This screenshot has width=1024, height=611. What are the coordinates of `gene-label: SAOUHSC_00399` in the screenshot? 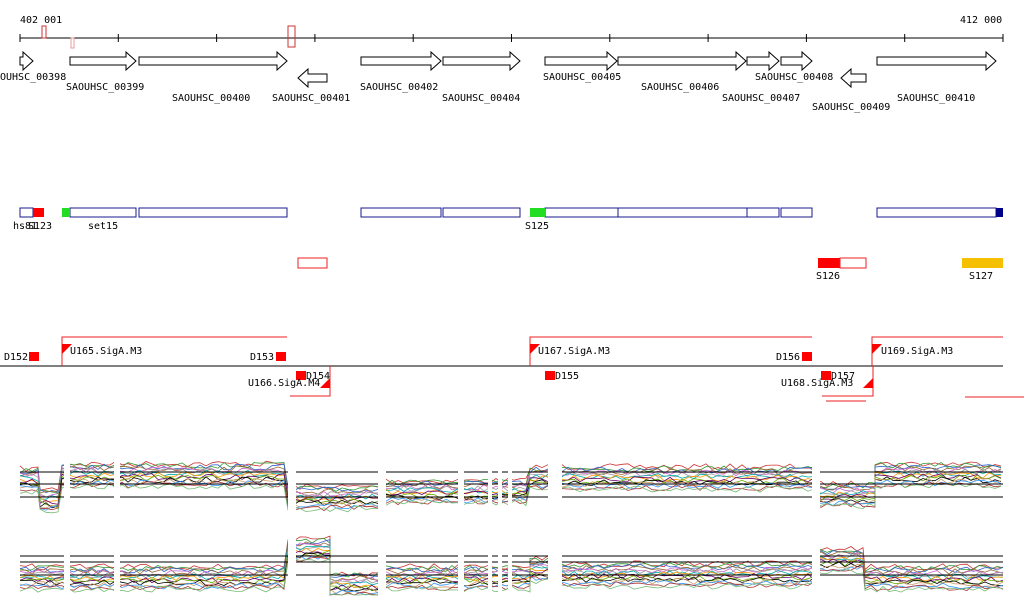 It's located at (105, 87).